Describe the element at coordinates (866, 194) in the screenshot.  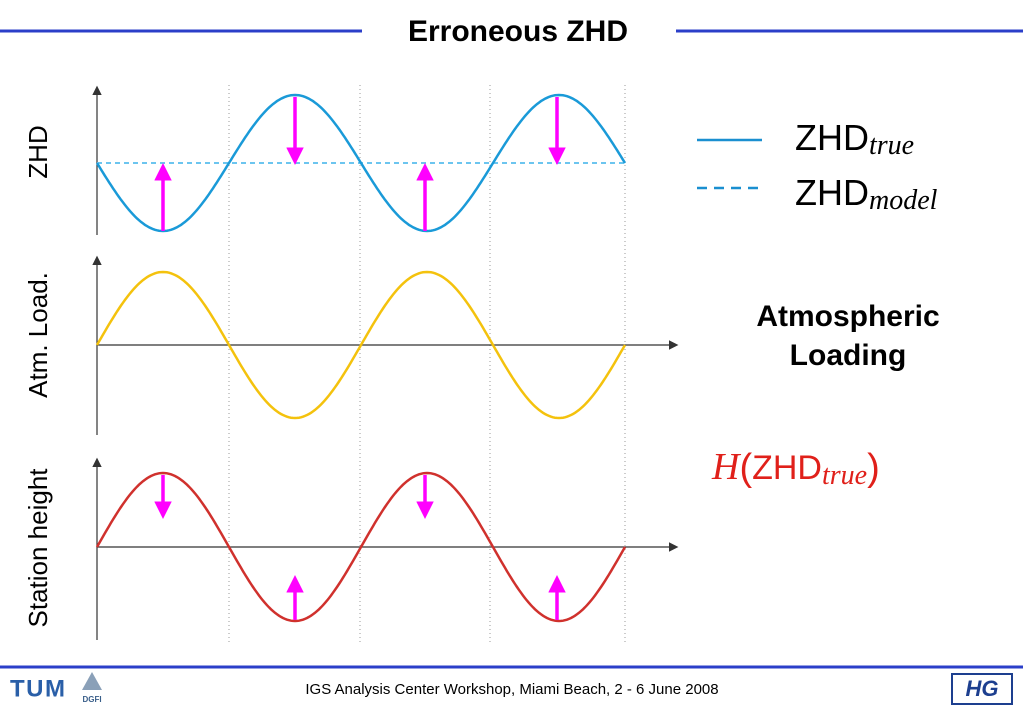
I see `legend-label: ZHDmodel` at that location.